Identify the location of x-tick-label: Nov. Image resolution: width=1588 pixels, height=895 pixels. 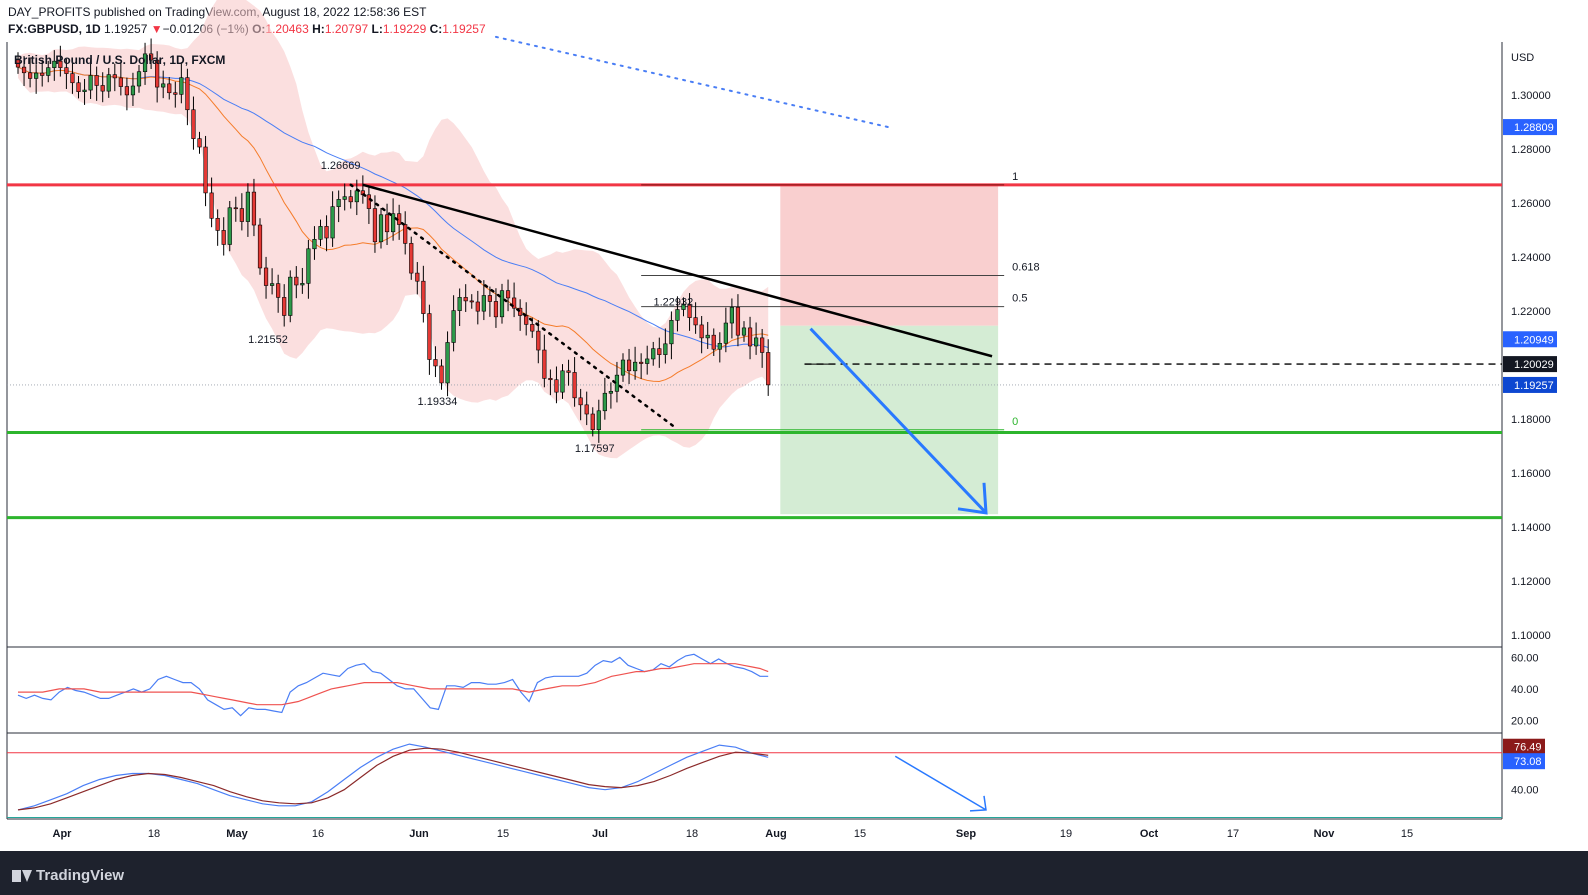
(1325, 834).